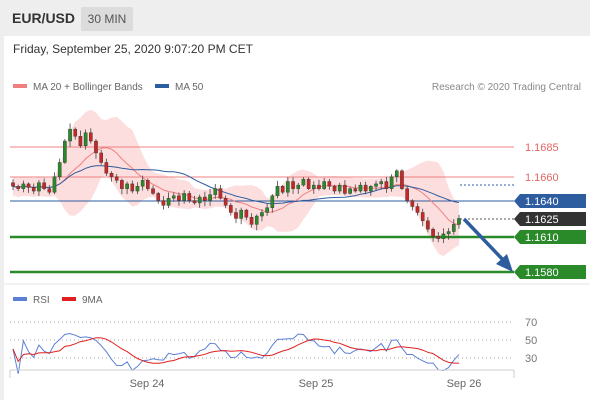  What do you see at coordinates (531, 359) in the screenshot?
I see `rsi-tick-30: 30` at bounding box center [531, 359].